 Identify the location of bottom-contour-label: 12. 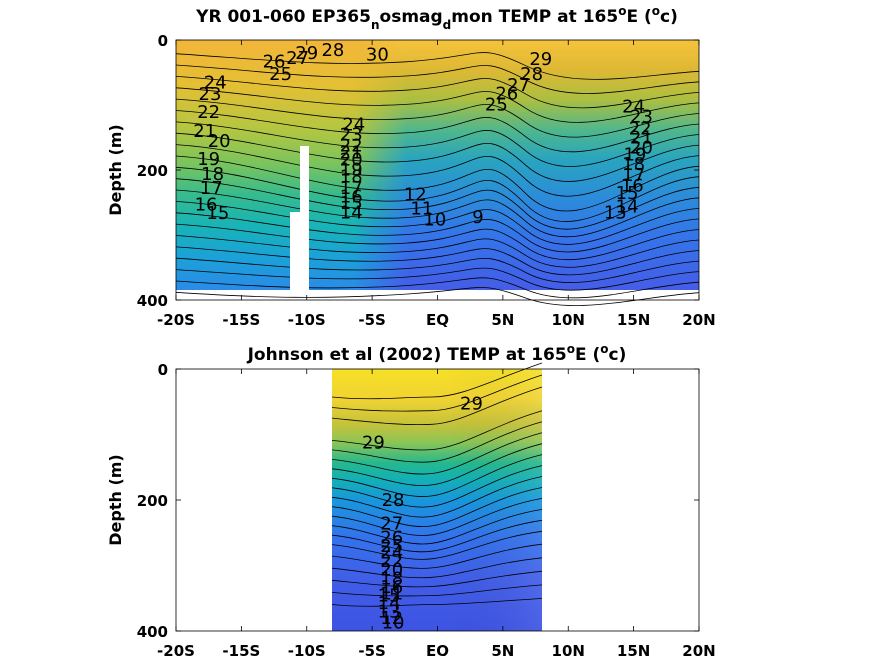
(391, 618).